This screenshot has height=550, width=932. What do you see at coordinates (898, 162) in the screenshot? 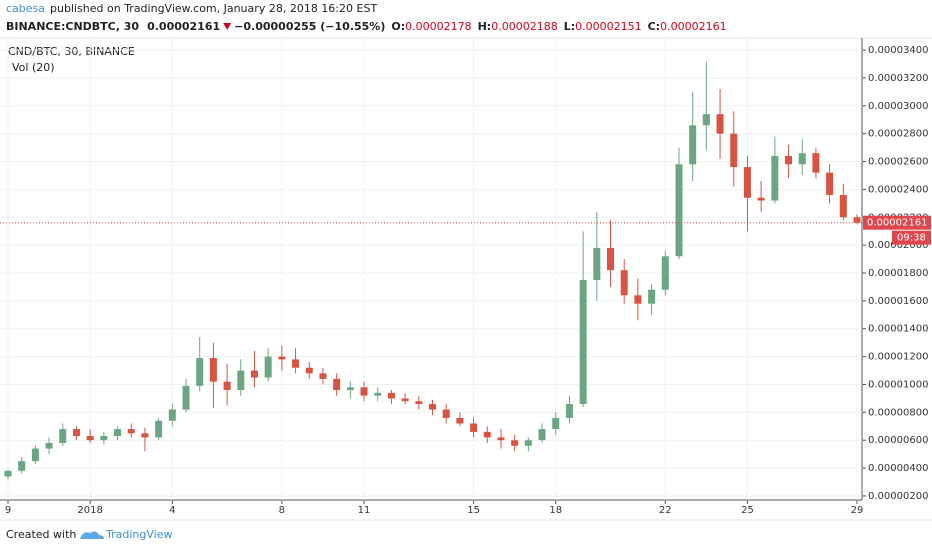
I see `y-tick-label: 0.00002600` at bounding box center [898, 162].